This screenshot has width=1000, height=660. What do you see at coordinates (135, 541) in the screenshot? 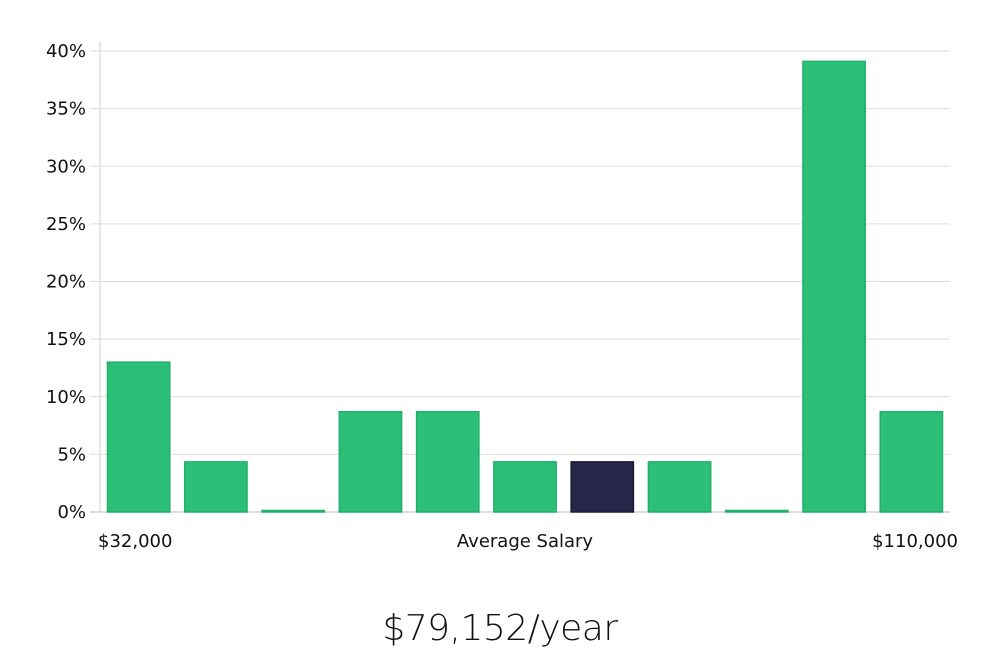
I see `x-min-label: $32,000` at bounding box center [135, 541].